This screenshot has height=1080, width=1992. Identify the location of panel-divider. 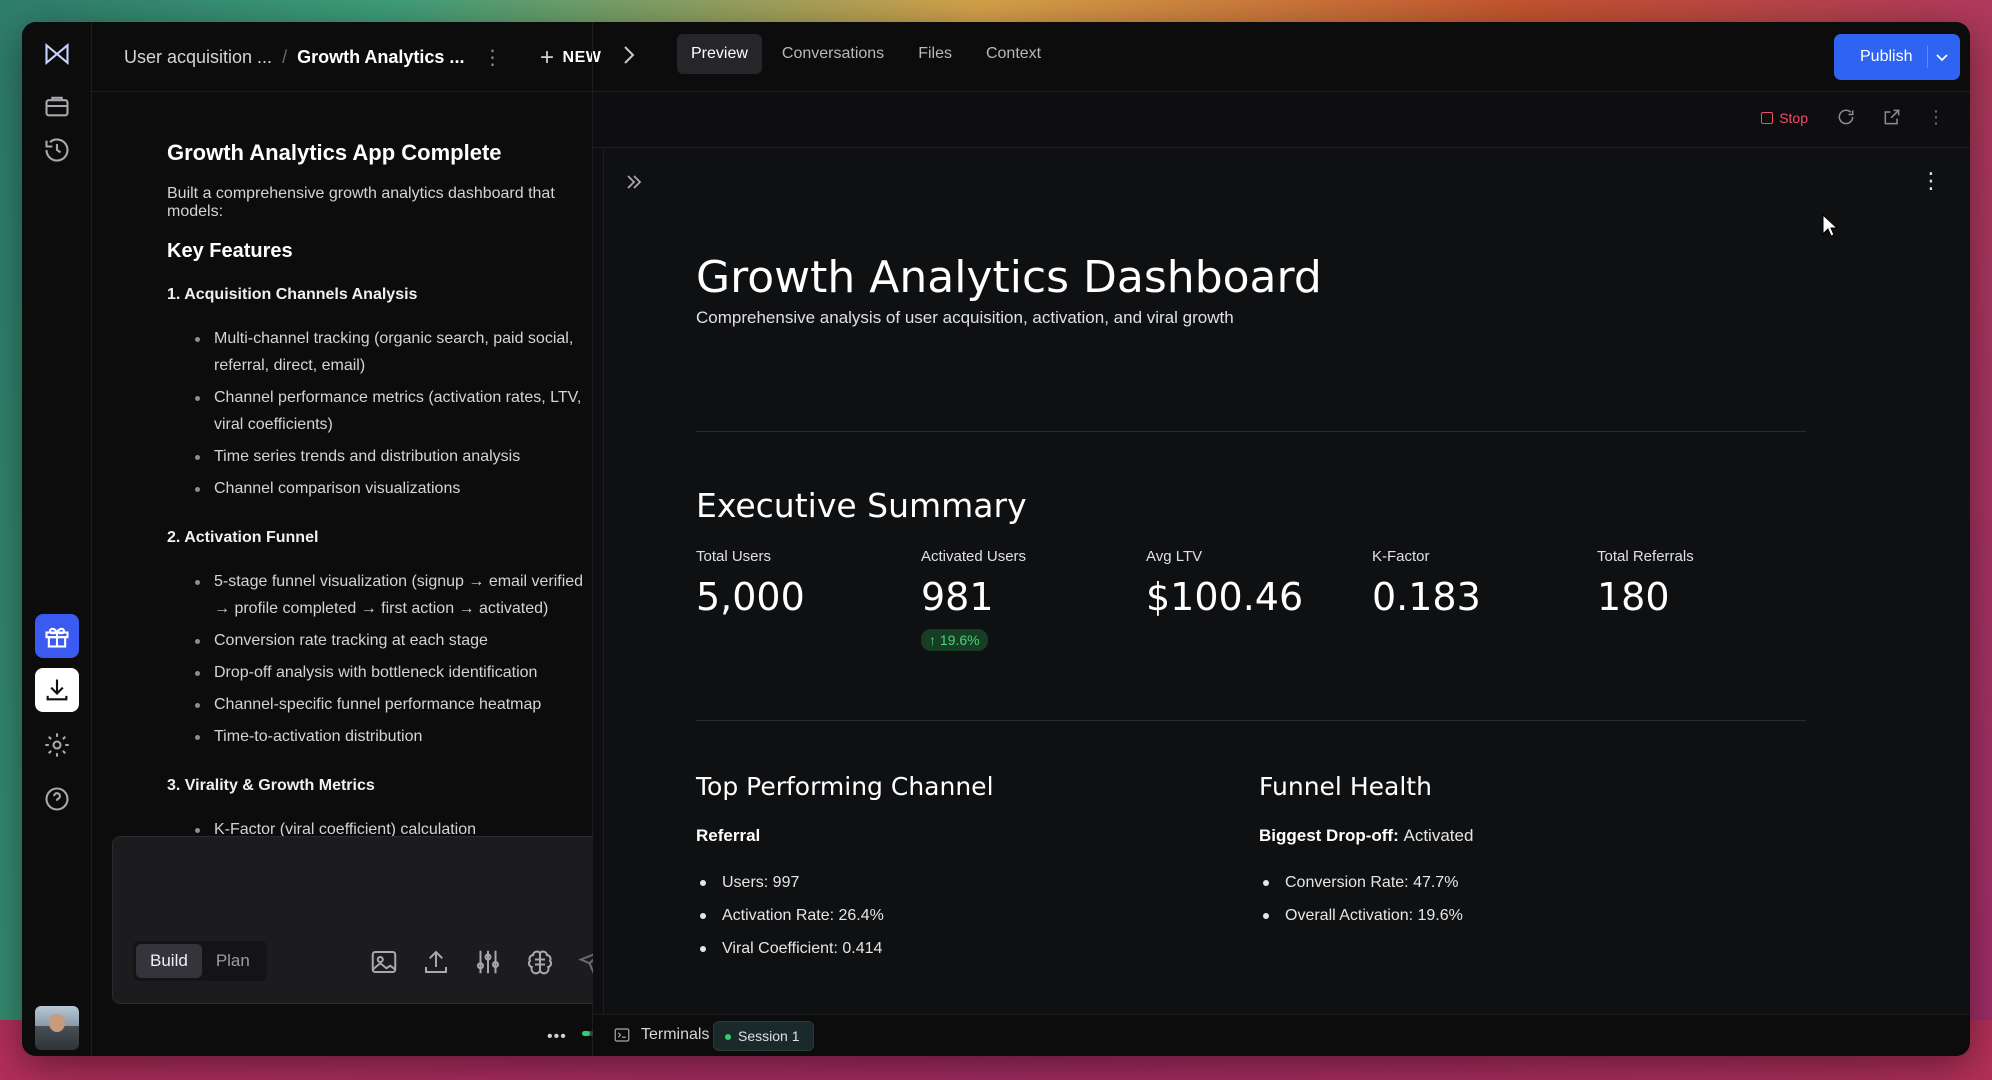
(592, 539).